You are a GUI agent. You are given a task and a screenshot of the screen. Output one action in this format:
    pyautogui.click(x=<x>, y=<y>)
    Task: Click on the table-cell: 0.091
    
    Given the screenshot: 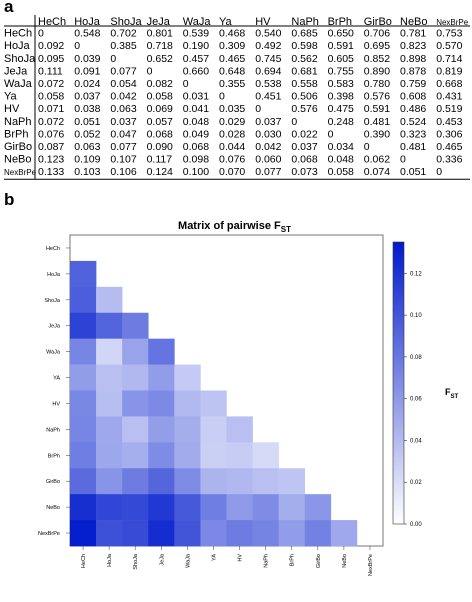 What is the action you would take?
    pyautogui.click(x=87, y=71)
    